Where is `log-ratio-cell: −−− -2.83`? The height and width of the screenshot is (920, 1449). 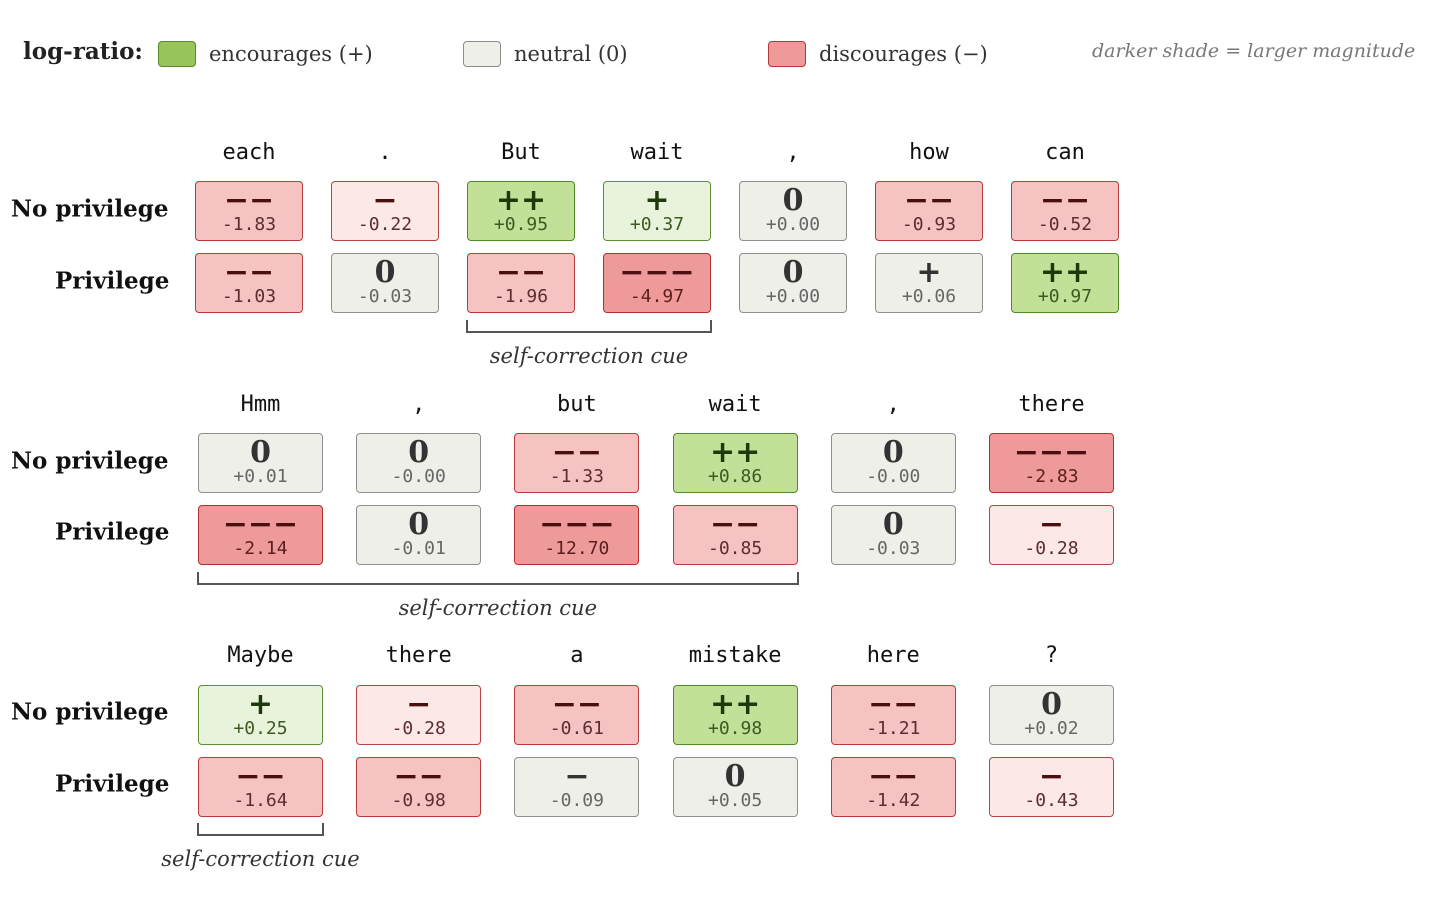
log-ratio-cell: −−− -2.83 is located at coordinates (1051, 463).